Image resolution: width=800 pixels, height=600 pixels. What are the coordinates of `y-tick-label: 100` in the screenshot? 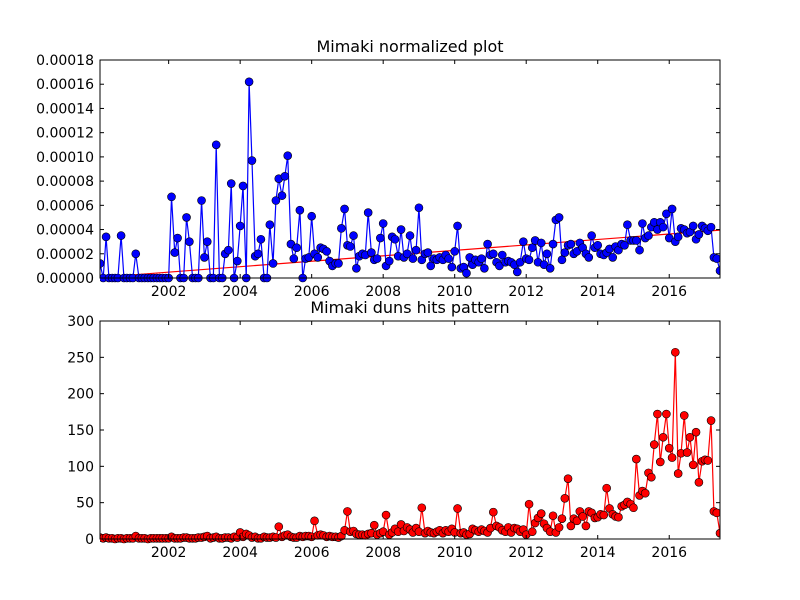 It's located at (80, 467).